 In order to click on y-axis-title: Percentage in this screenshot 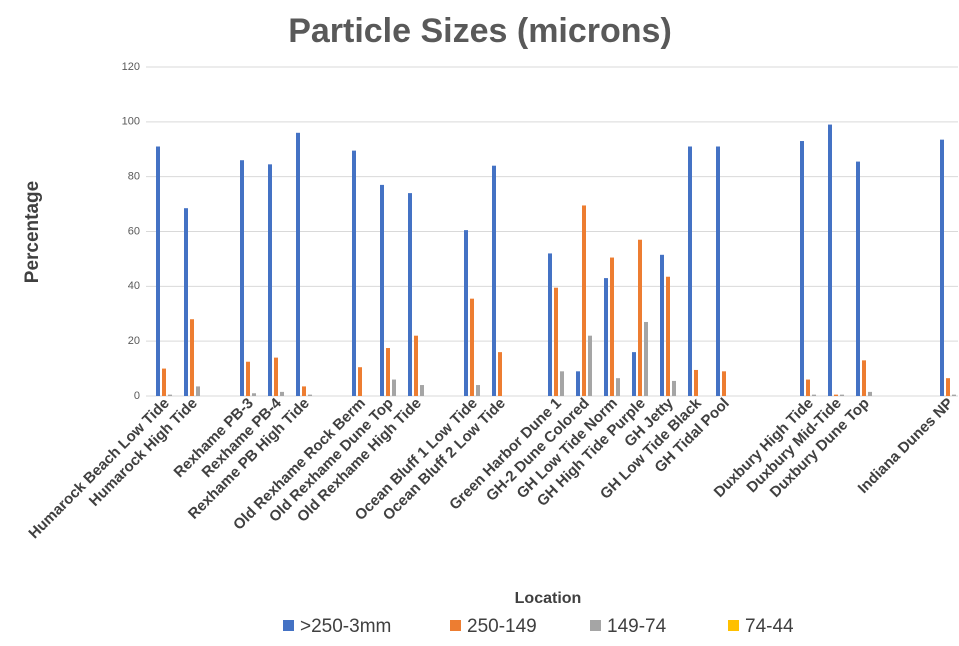, I will do `click(32, 232)`.